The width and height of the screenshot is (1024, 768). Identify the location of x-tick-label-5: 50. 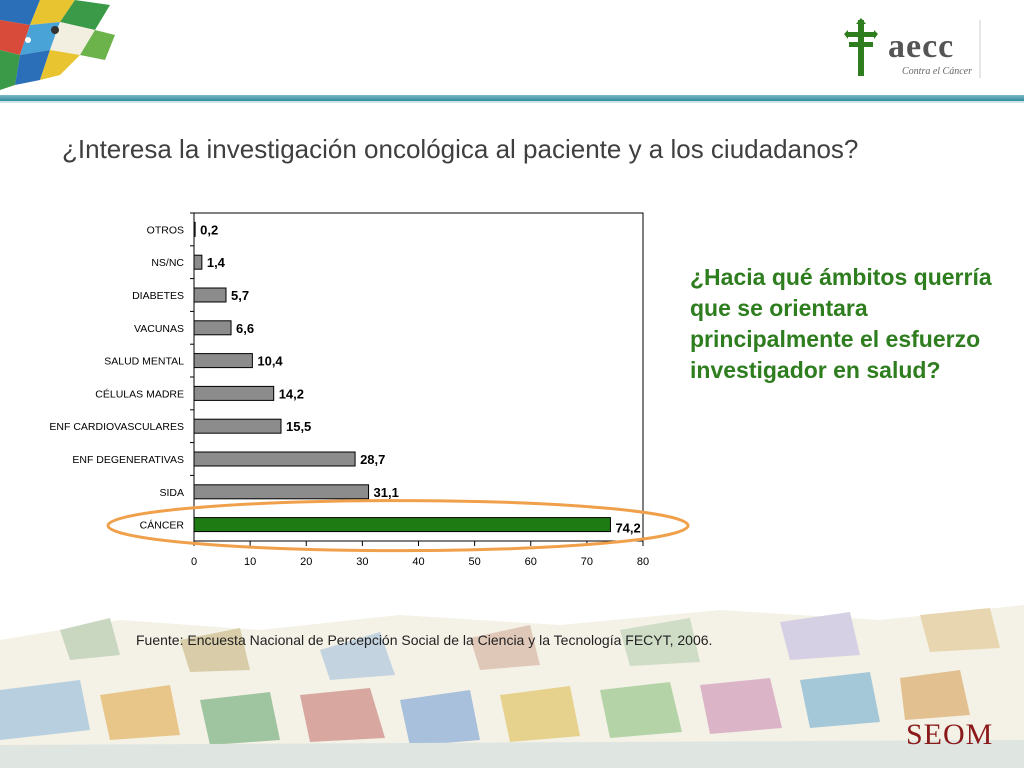
(475, 562).